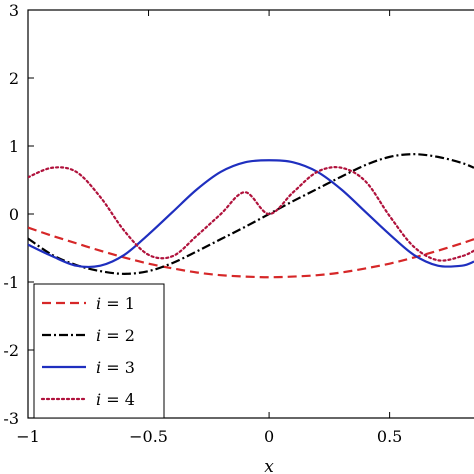 The image size is (474, 474). I want to click on legend-value: = 4, so click(118, 399).